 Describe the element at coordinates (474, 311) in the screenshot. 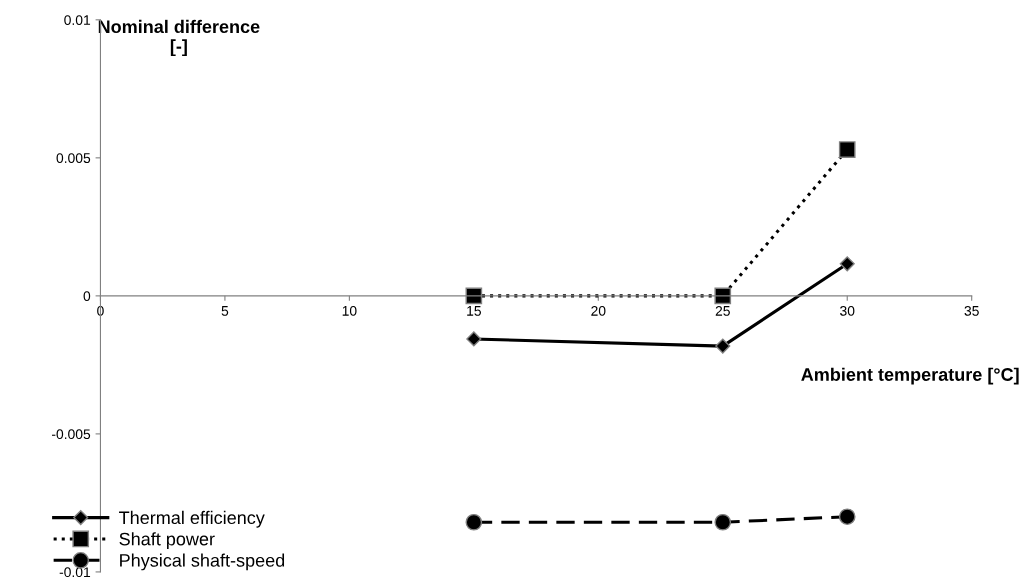

I see `x-tick-label: 15` at that location.